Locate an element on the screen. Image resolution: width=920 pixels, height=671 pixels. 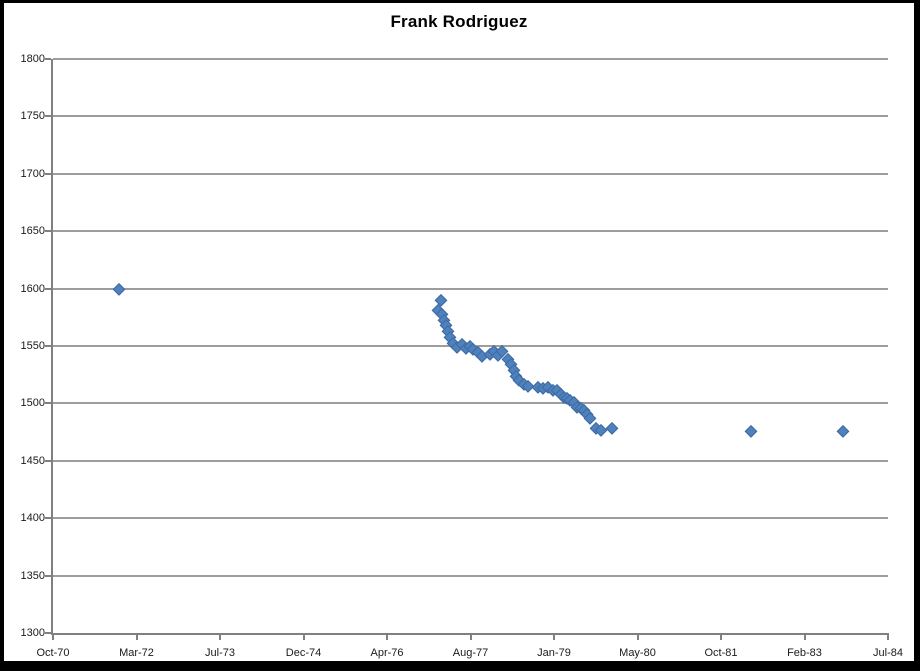
chart-title: Frank Rodriguez is located at coordinates (459, 21).